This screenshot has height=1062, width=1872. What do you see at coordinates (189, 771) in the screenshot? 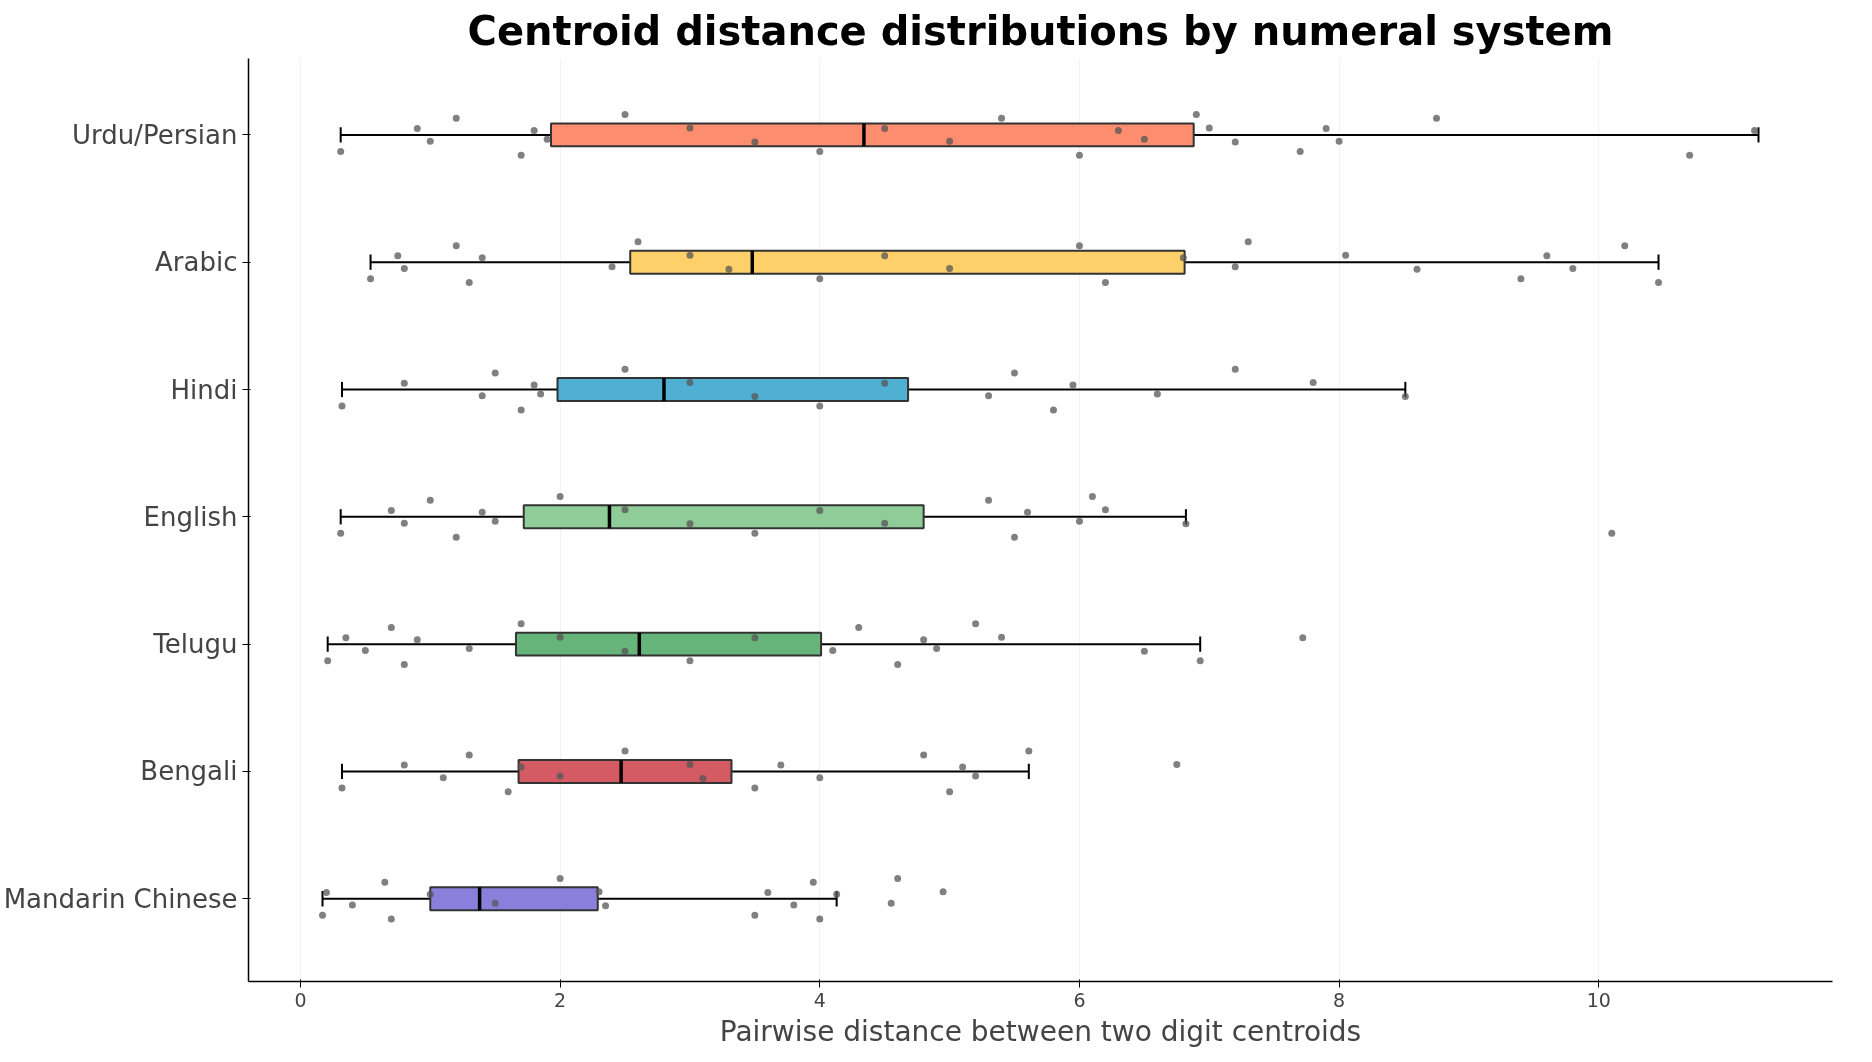
I see `y-tick-label: Bengali` at bounding box center [189, 771].